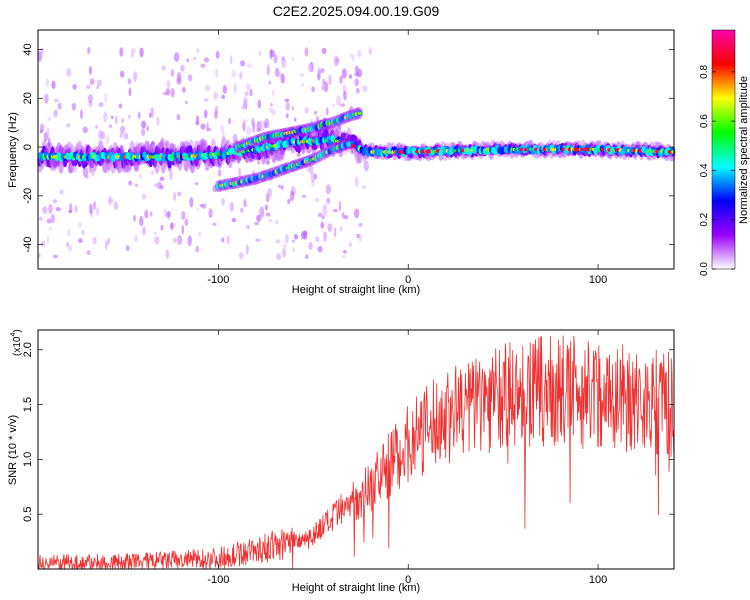 This screenshot has height=600, width=750. I want to click on y-tick-label: 0.5, so click(28, 514).